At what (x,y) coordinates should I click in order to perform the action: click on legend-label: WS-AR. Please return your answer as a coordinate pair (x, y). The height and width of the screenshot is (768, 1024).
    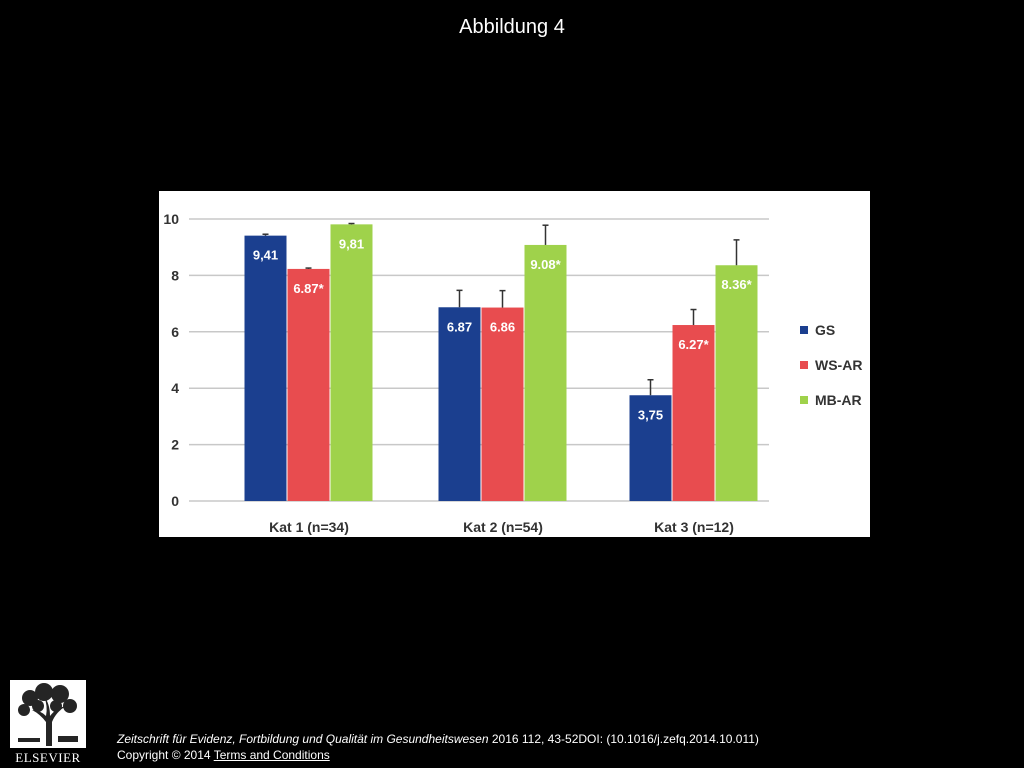
    Looking at the image, I should click on (838, 365).